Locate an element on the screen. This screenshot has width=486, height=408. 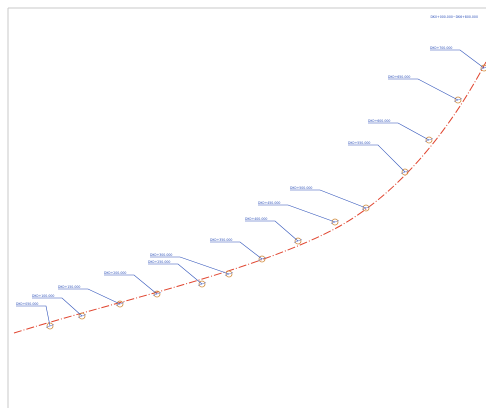
station-label: DK0+200.000 is located at coordinates (115, 273).